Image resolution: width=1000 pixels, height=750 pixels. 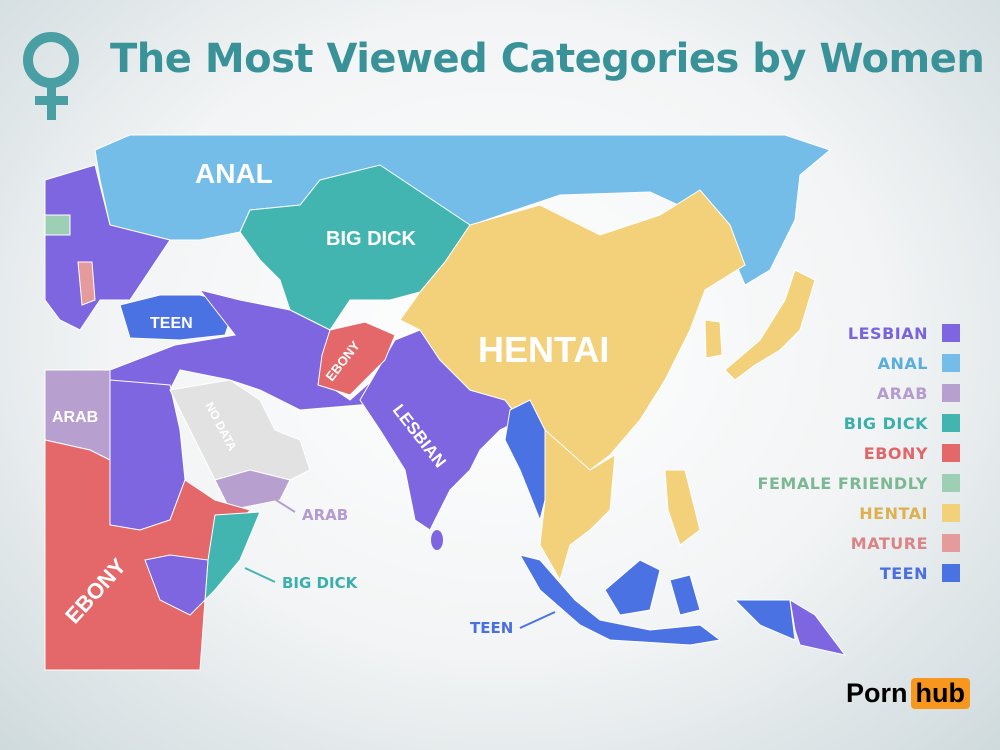 I want to click on region-europe-lesbian, so click(x=107, y=247).